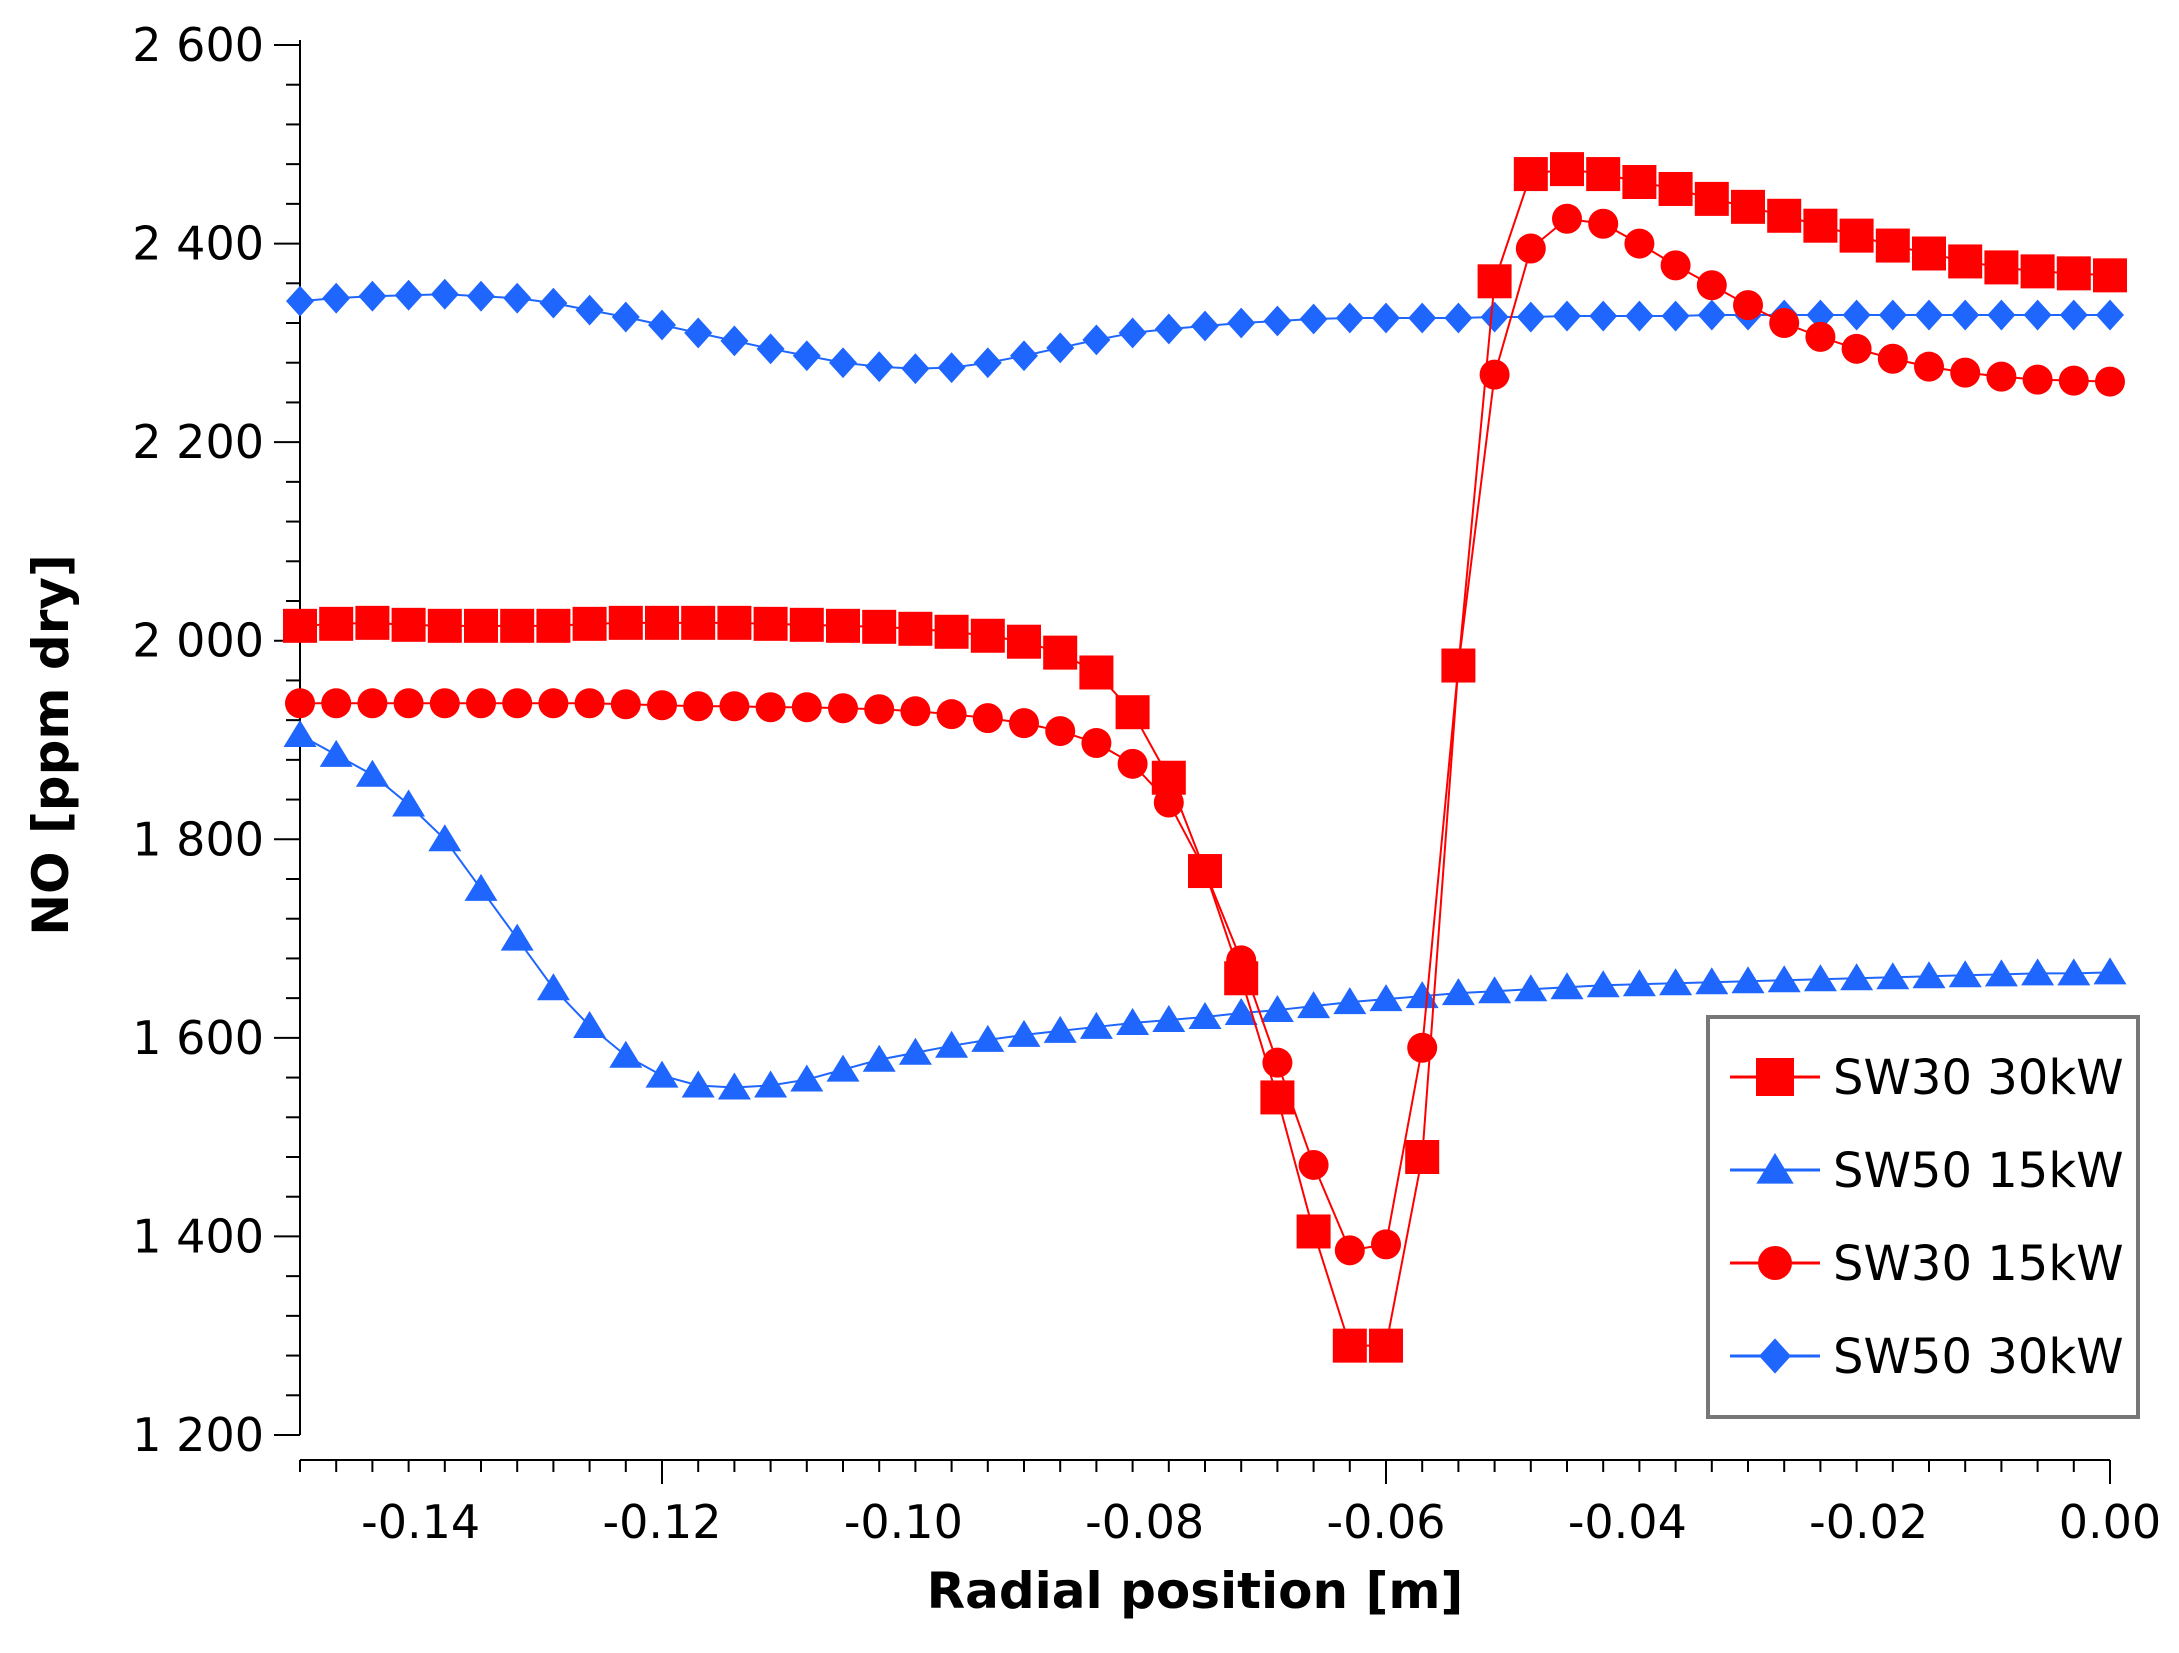 The height and width of the screenshot is (1653, 2179). Describe the element at coordinates (198, 839) in the screenshot. I see `y-tick-label: 1 800` at that location.